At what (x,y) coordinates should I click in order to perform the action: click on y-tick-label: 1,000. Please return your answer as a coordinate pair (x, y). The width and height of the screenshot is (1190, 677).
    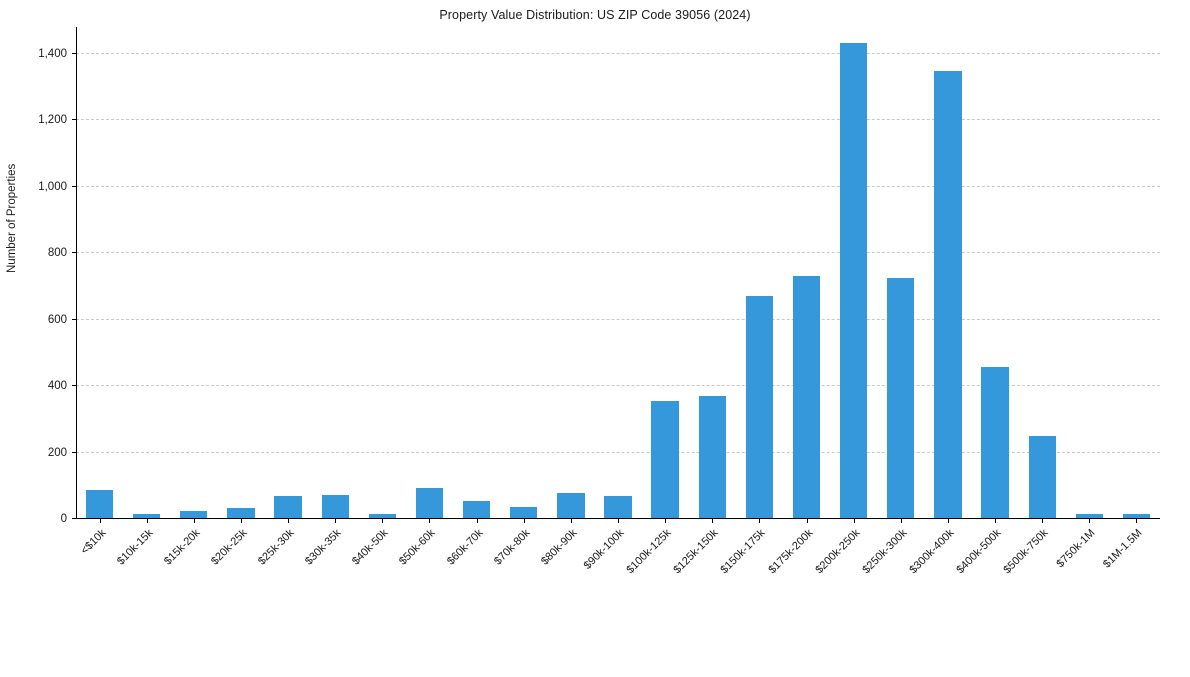
    Looking at the image, I should click on (52, 186).